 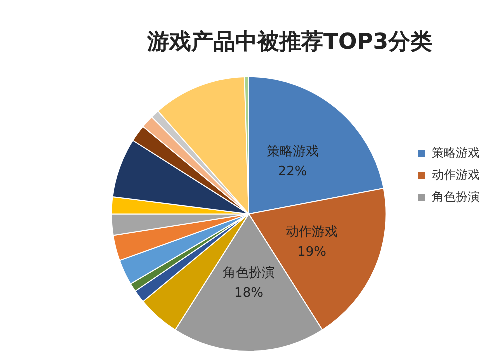 What do you see at coordinates (293, 172) in the screenshot?
I see `data-label: 22%` at bounding box center [293, 172].